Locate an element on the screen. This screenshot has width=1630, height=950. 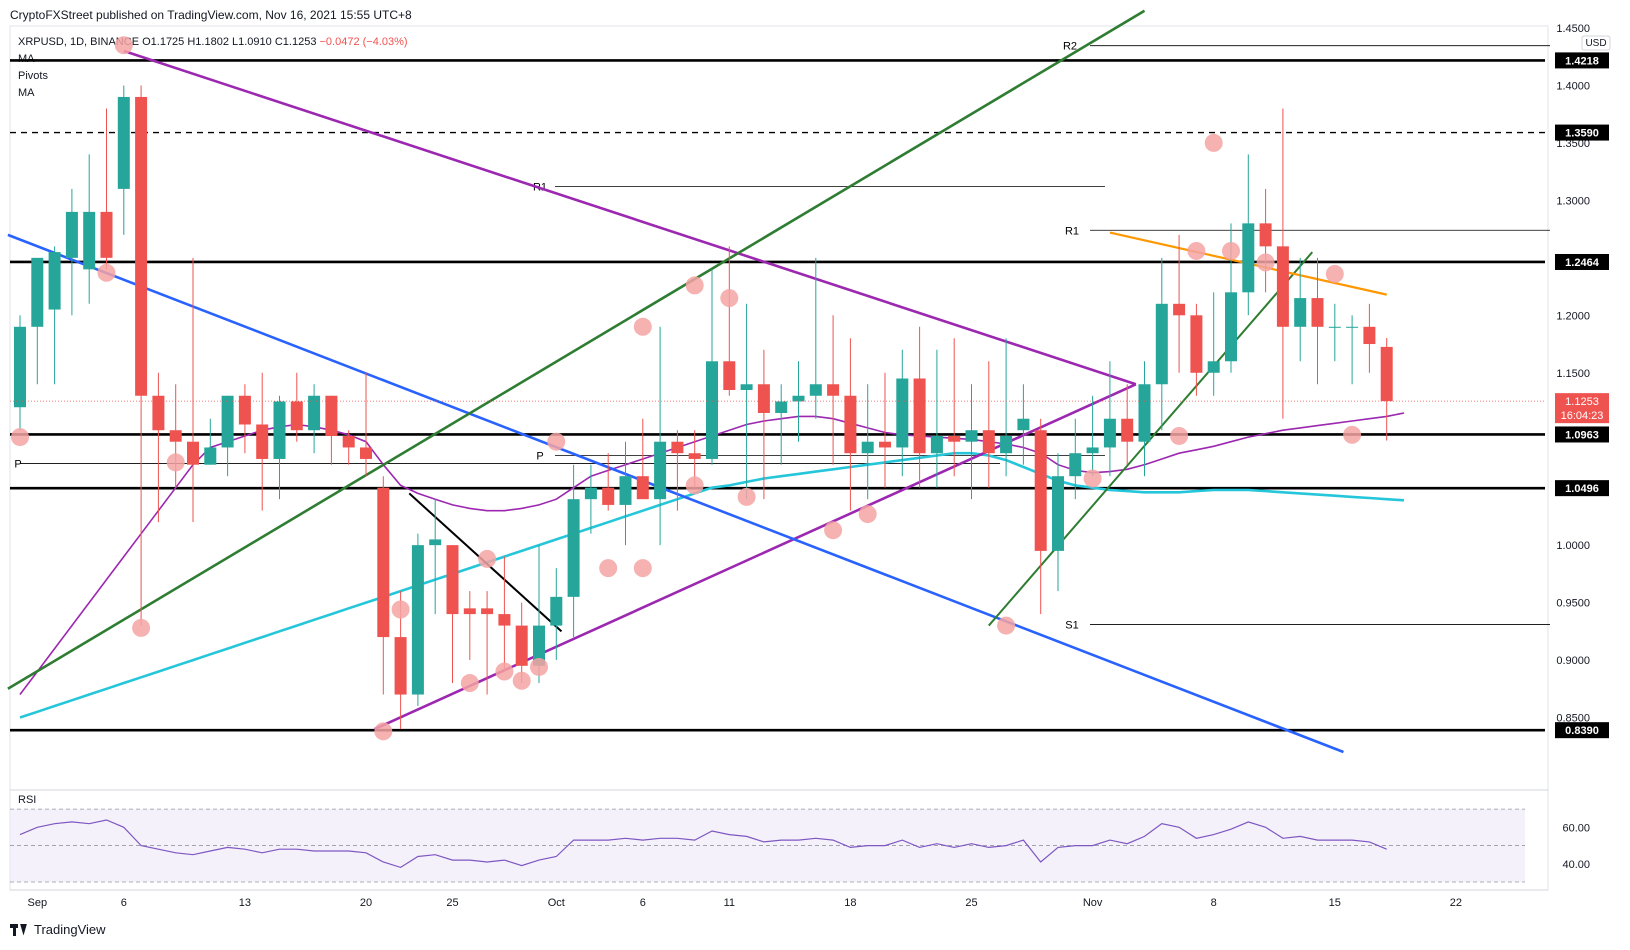
x-tick-label-7: 11 is located at coordinates (729, 903).